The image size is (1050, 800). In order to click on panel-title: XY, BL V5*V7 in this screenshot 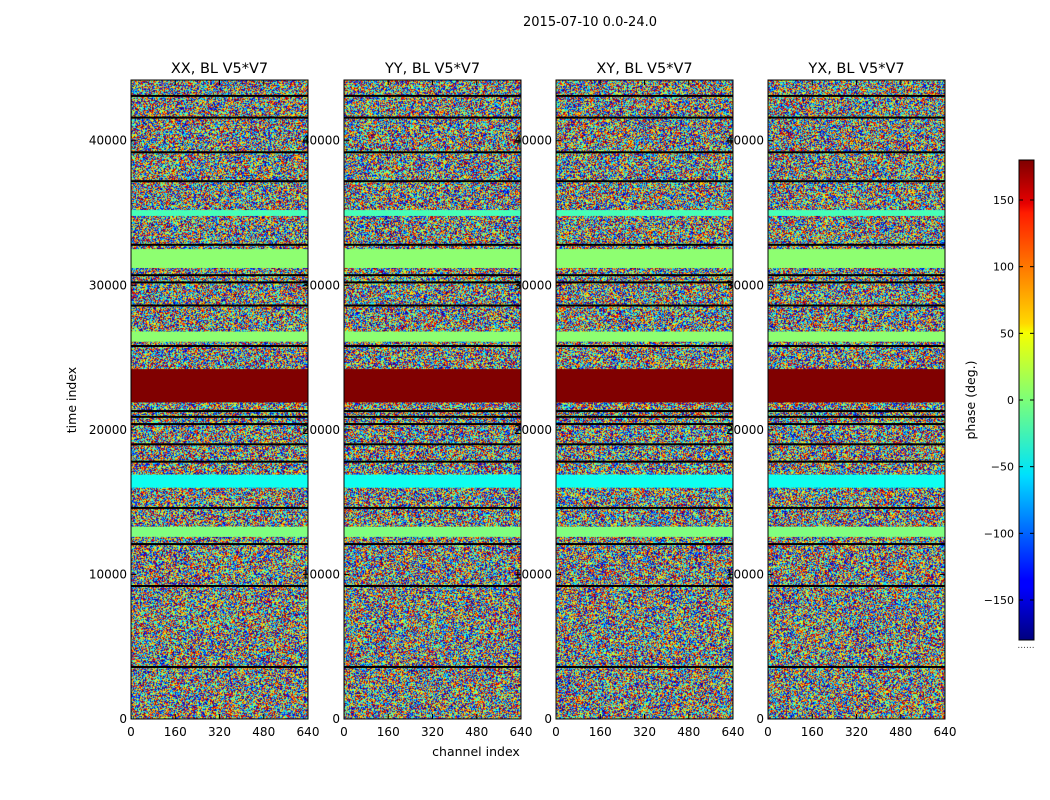, I will do `click(644, 69)`.